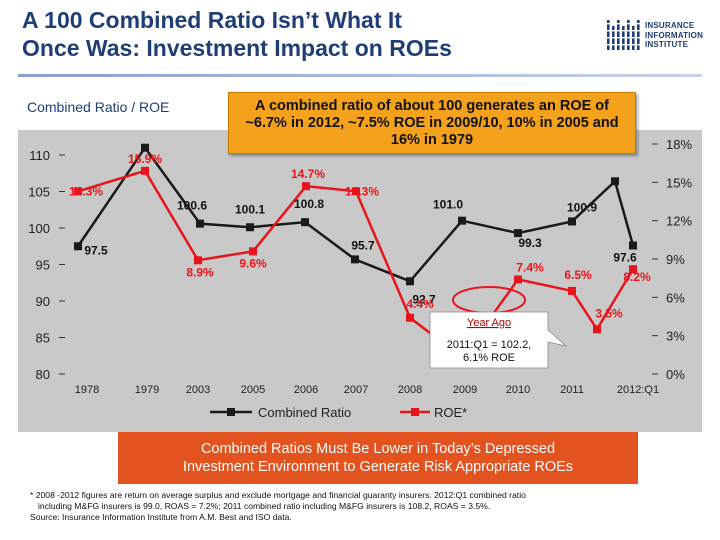  What do you see at coordinates (39, 228) in the screenshot?
I see `left-axis-tick-100: 100` at bounding box center [39, 228].